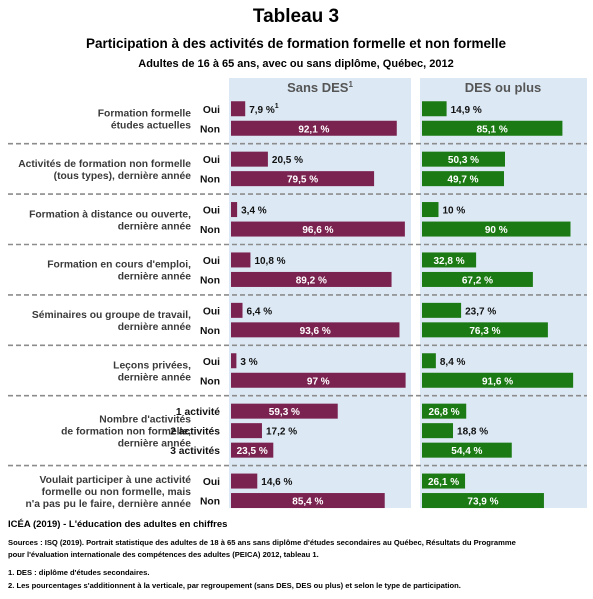 This screenshot has height=599, width=593. Describe the element at coordinates (119, 265) in the screenshot. I see `category-label: Formation en cours d'emploi,` at that location.